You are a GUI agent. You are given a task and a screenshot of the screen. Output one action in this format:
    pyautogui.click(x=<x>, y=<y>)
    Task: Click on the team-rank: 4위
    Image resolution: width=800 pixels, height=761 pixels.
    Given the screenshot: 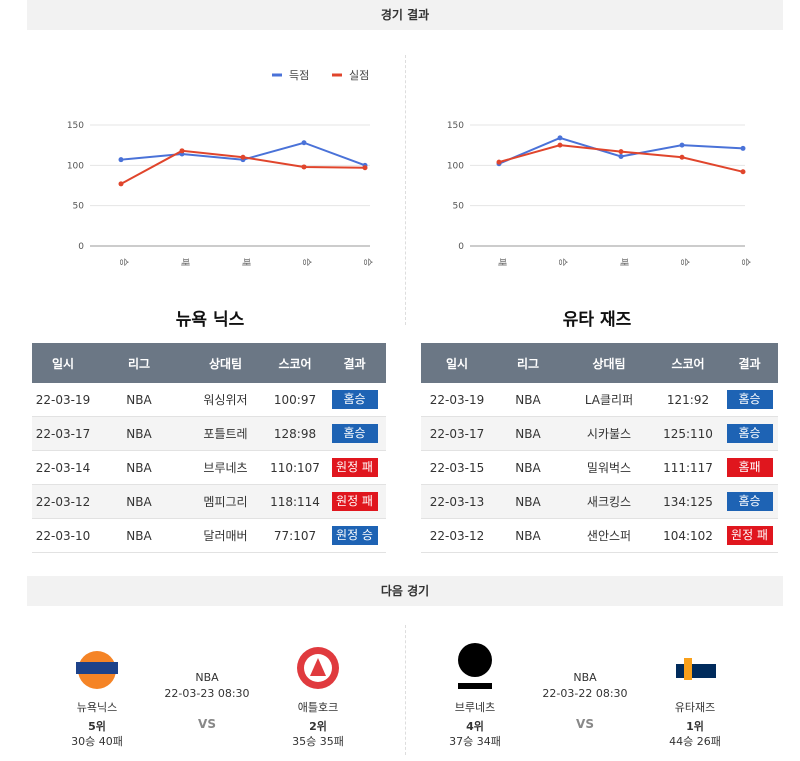 What is the action you would take?
    pyautogui.click(x=475, y=726)
    